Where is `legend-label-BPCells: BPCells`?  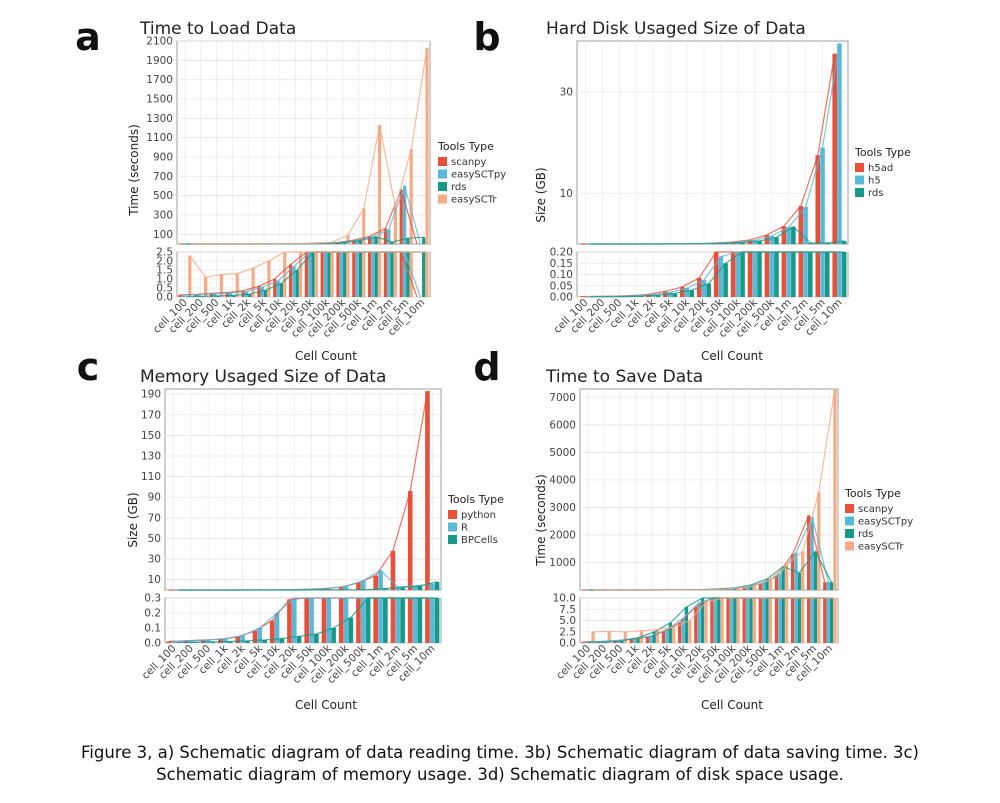 legend-label-BPCells: BPCells is located at coordinates (479, 540).